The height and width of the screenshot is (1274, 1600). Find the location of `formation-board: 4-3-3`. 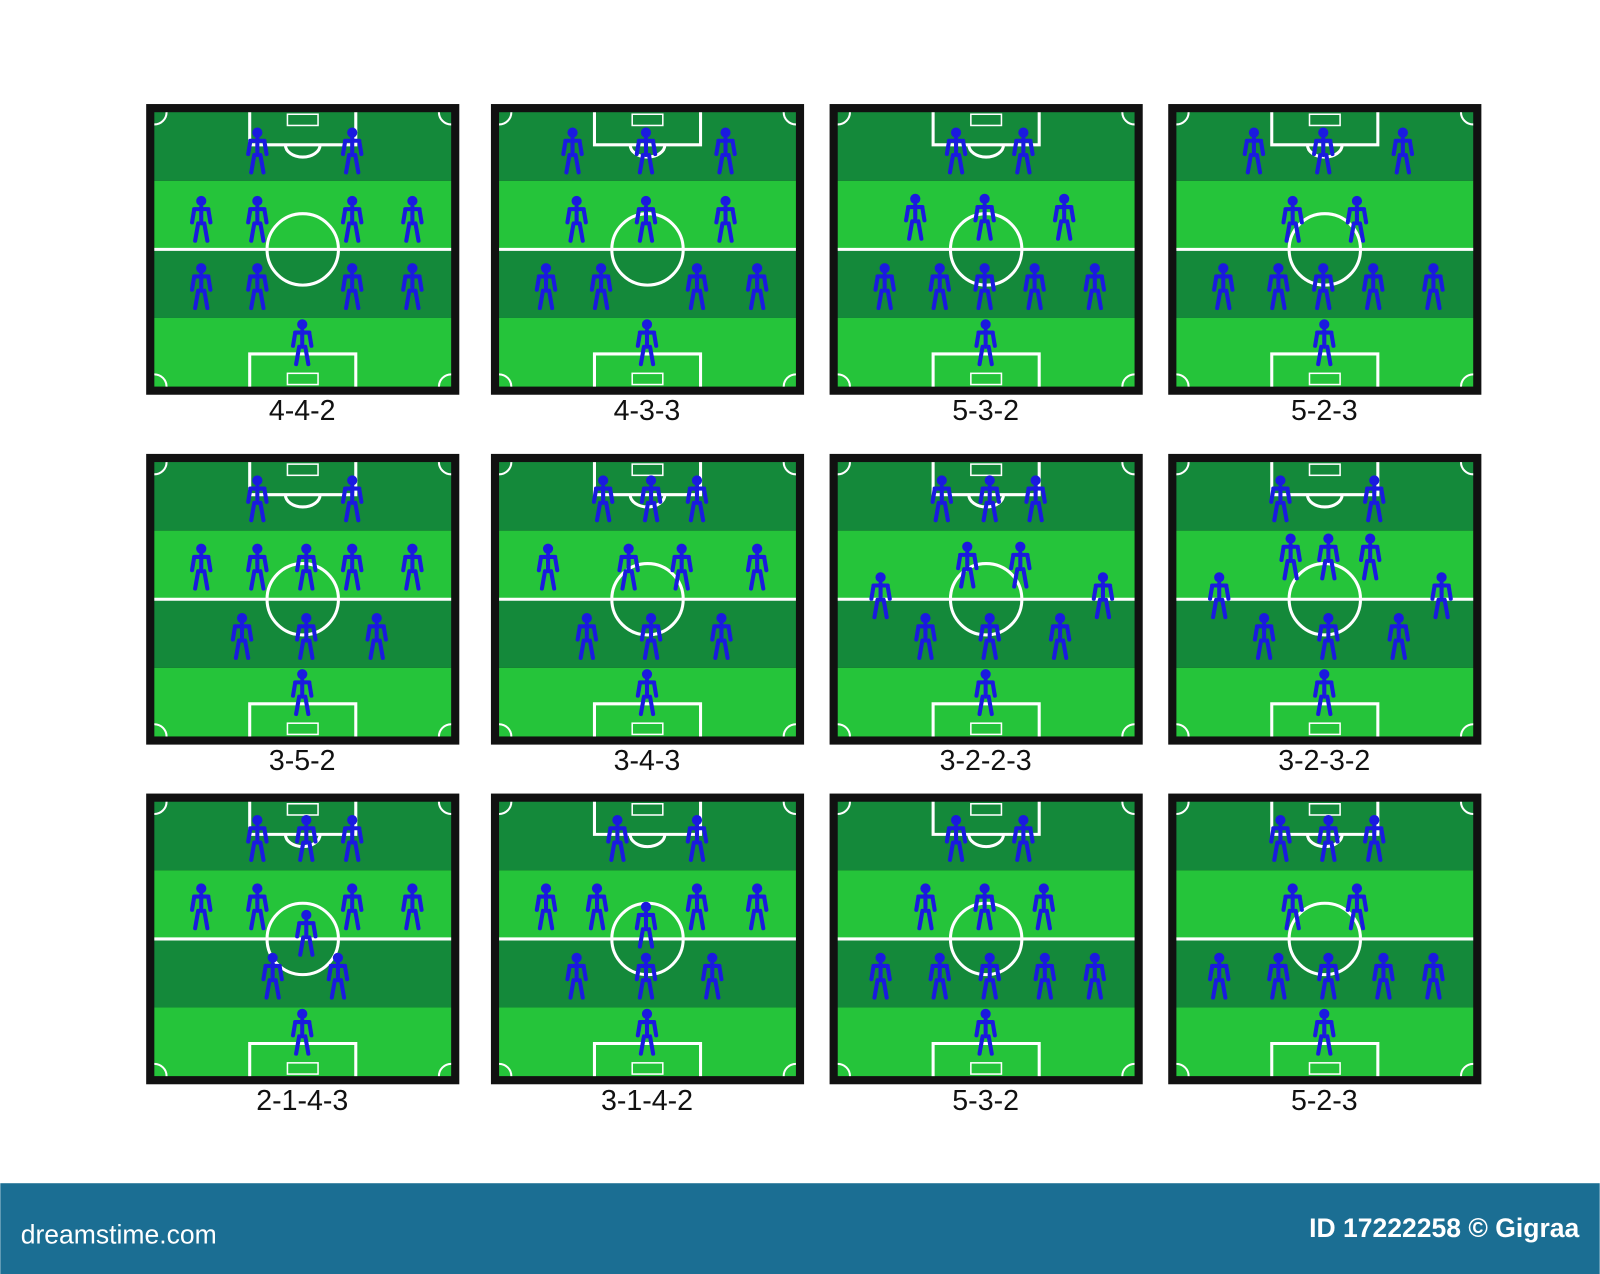

formation-board: 4-3-3 is located at coordinates (647, 265).